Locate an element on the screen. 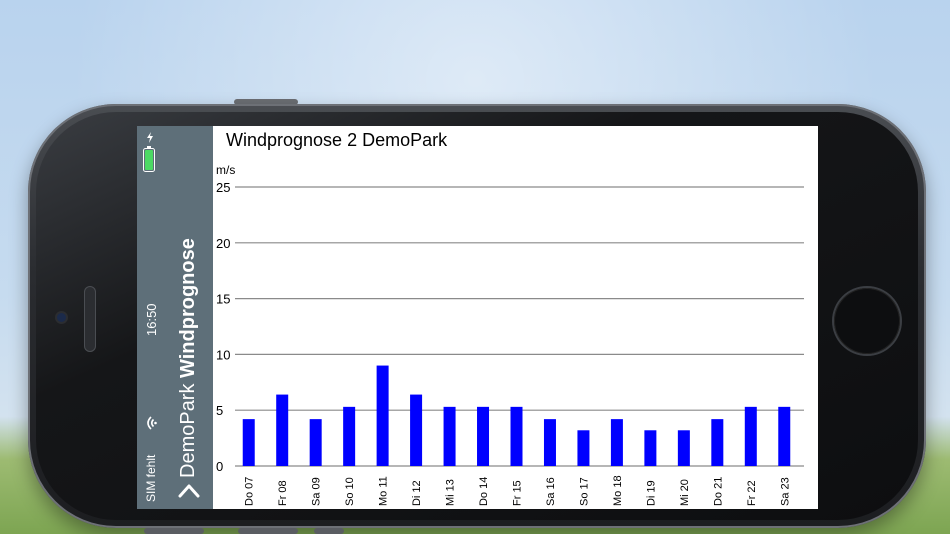 This screenshot has width=950, height=534. x-tick-label: Mo 11 is located at coordinates (384, 491).